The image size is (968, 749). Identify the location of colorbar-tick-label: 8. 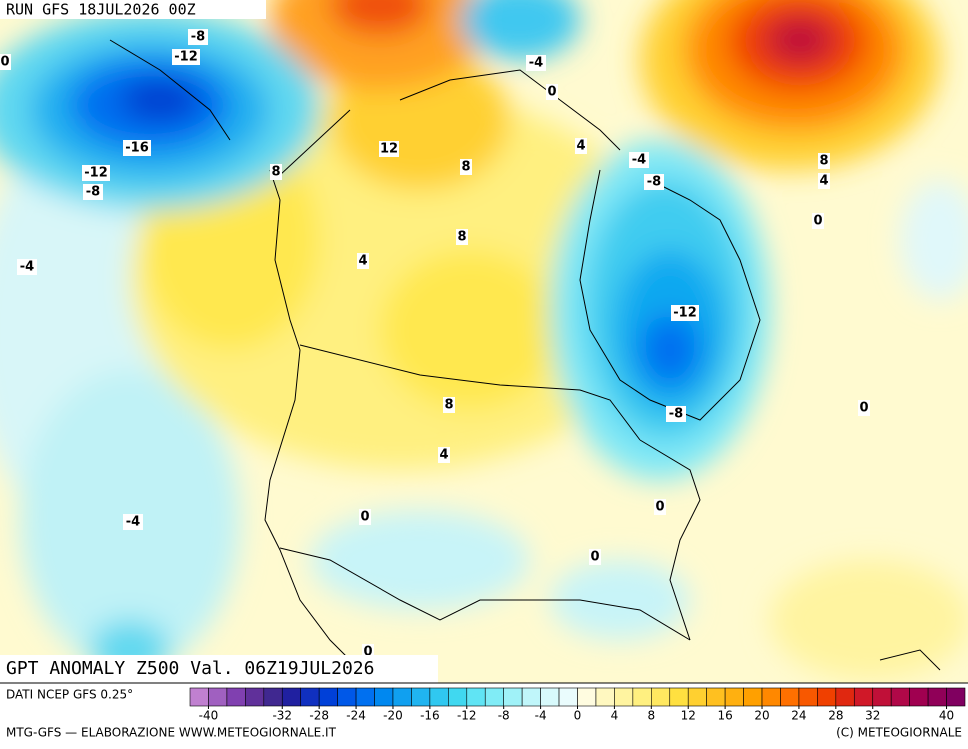
(651, 716).